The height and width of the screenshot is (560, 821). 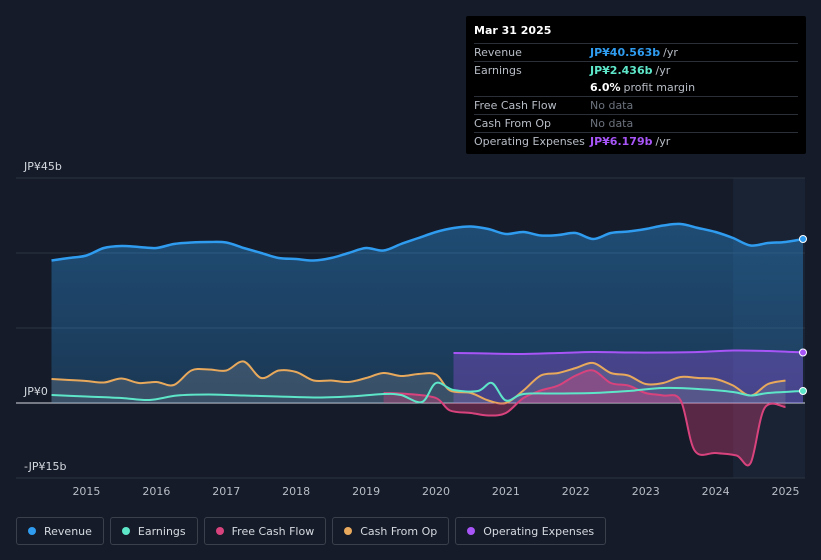 I want to click on legend-item-revenue: Revenue, so click(x=60, y=531).